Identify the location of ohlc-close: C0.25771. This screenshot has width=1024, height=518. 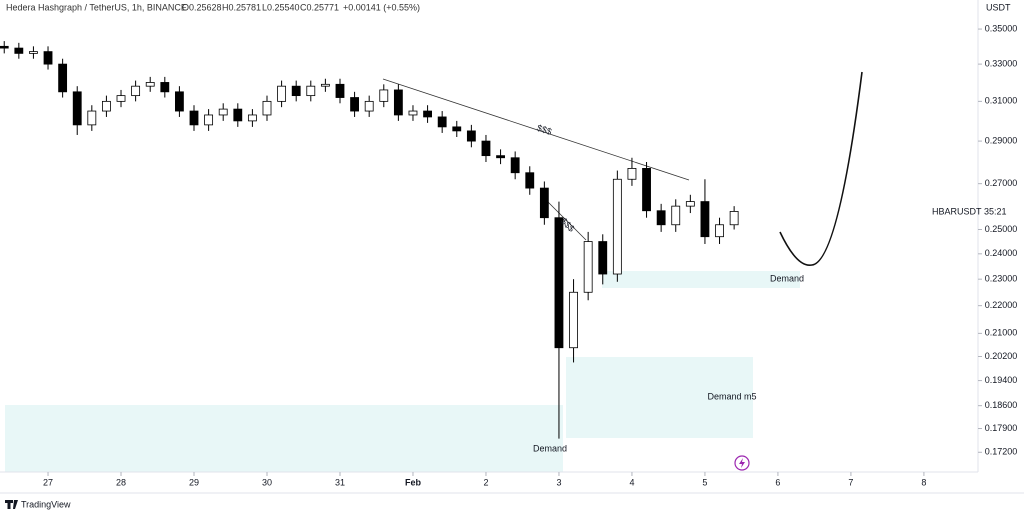
(319, 7).